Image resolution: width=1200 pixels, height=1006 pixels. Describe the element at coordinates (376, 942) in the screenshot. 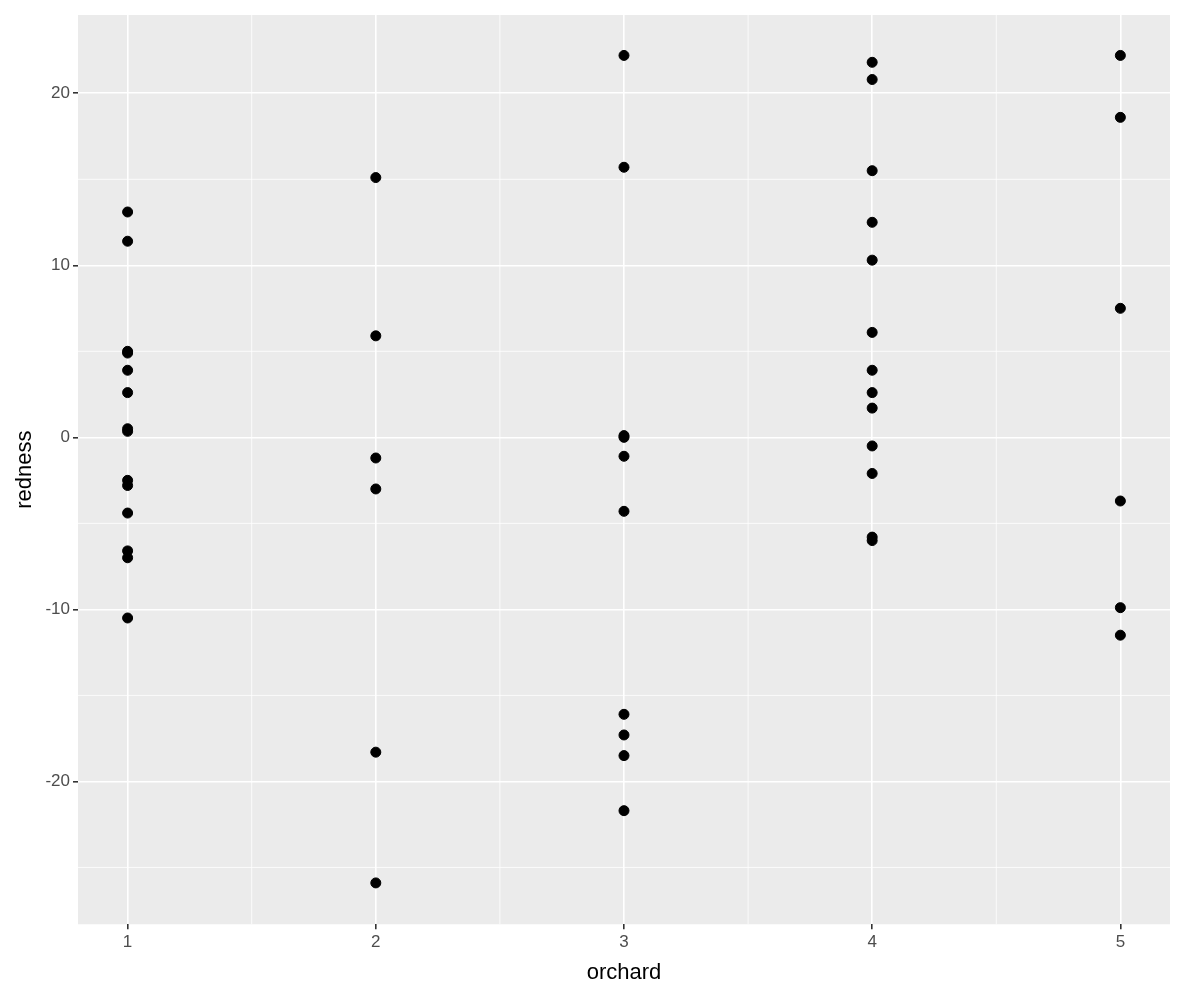

I see `x-tick-label: 2` at that location.